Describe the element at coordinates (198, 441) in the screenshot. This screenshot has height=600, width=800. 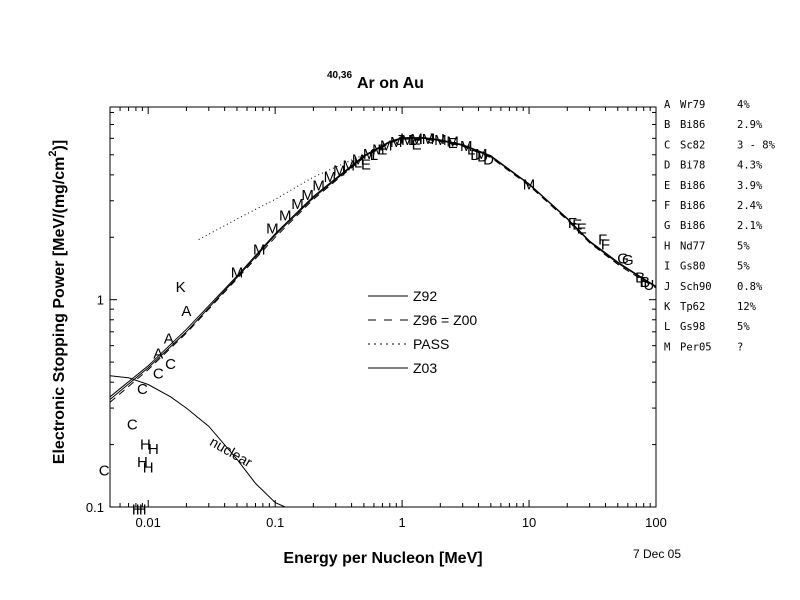
I see `curve-nuclear` at that location.